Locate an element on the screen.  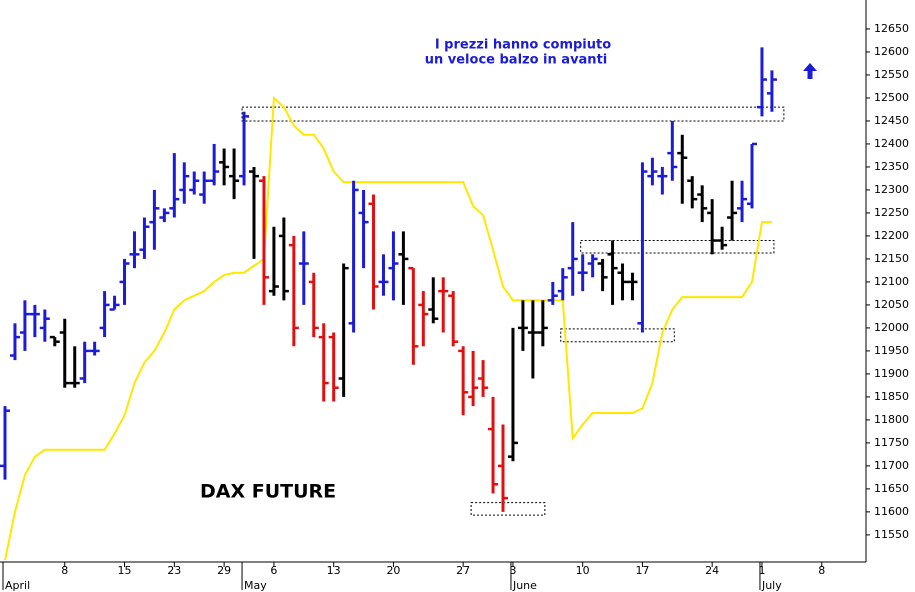
y-tick-label: 11650 is located at coordinates (891, 488).